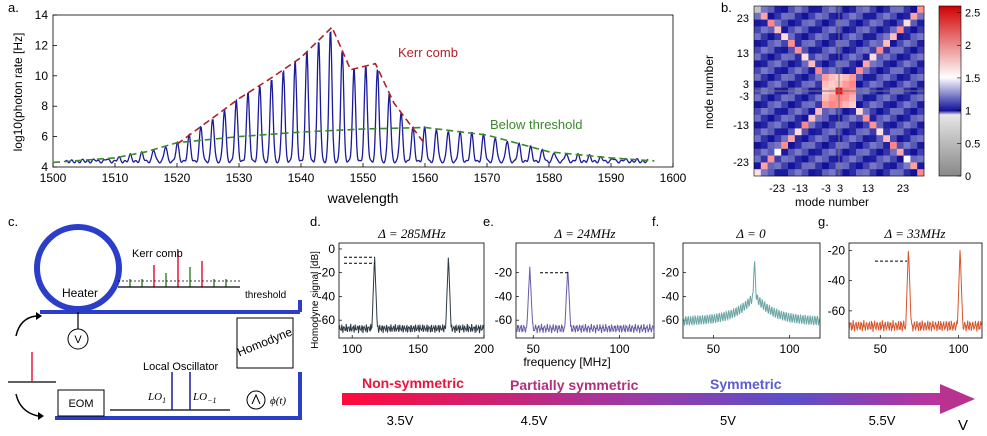  What do you see at coordinates (574, 385) in the screenshot?
I see `label-partially-symmetric: Partially symmetric` at bounding box center [574, 385].